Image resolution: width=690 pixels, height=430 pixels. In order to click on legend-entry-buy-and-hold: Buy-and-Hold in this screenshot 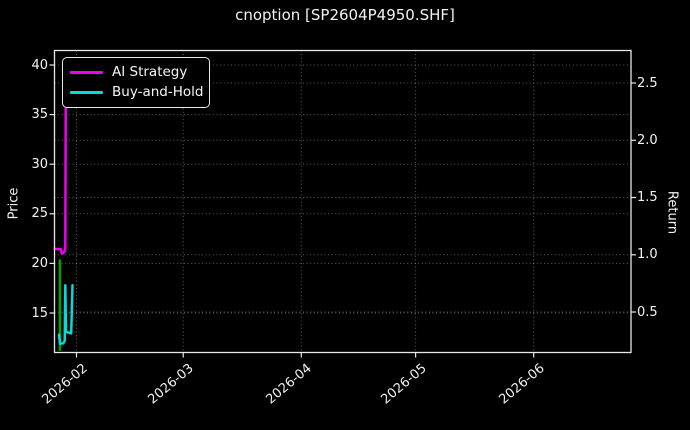, I will do `click(136, 92)`.